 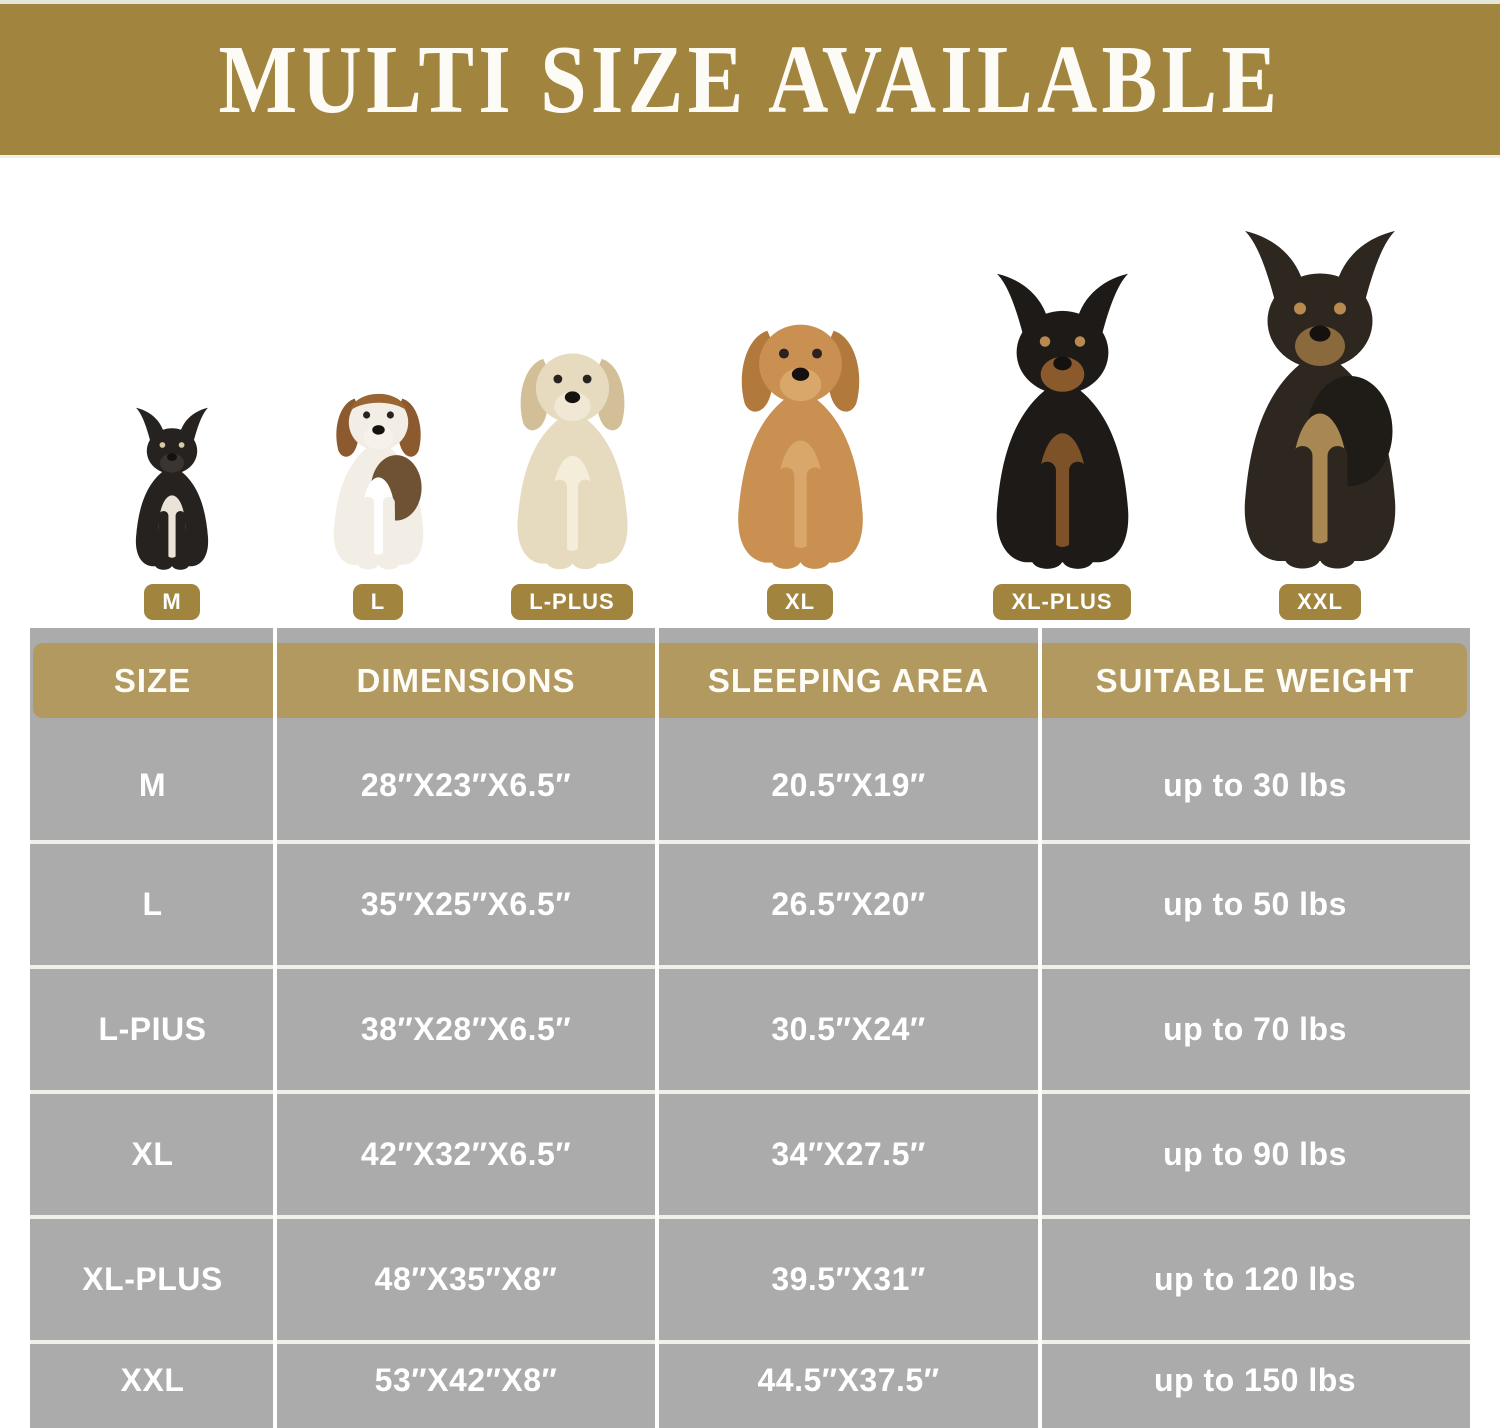 What do you see at coordinates (848, 1154) in the screenshot?
I see `cell-sleeping-area: 34″X27.5″` at bounding box center [848, 1154].